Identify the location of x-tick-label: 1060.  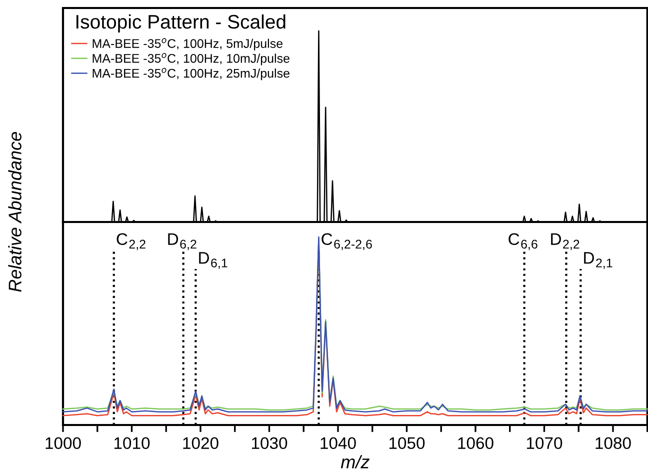
(476, 443).